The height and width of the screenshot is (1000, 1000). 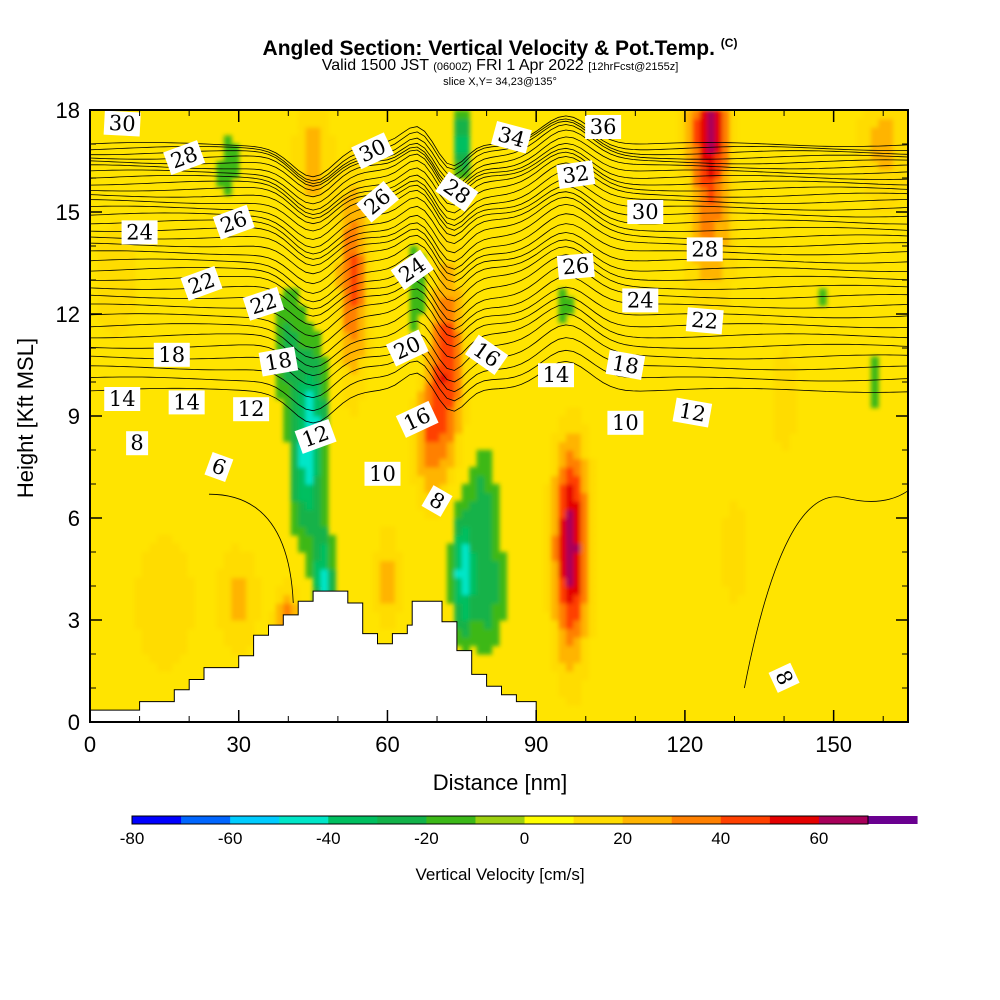 I want to click on colorbar-tick-label: 40, so click(x=720, y=838).